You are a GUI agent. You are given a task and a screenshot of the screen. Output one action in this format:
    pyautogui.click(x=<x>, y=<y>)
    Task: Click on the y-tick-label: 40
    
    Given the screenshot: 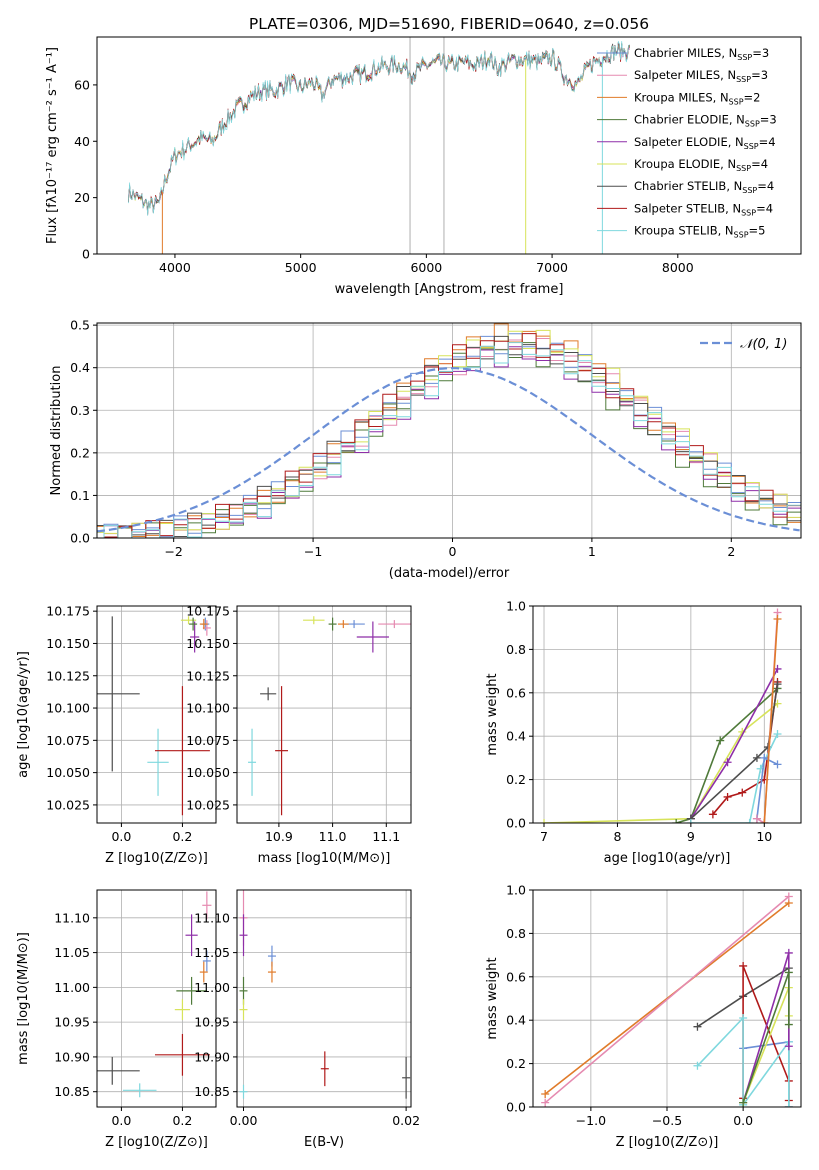 What is the action you would take?
    pyautogui.click(x=82, y=141)
    